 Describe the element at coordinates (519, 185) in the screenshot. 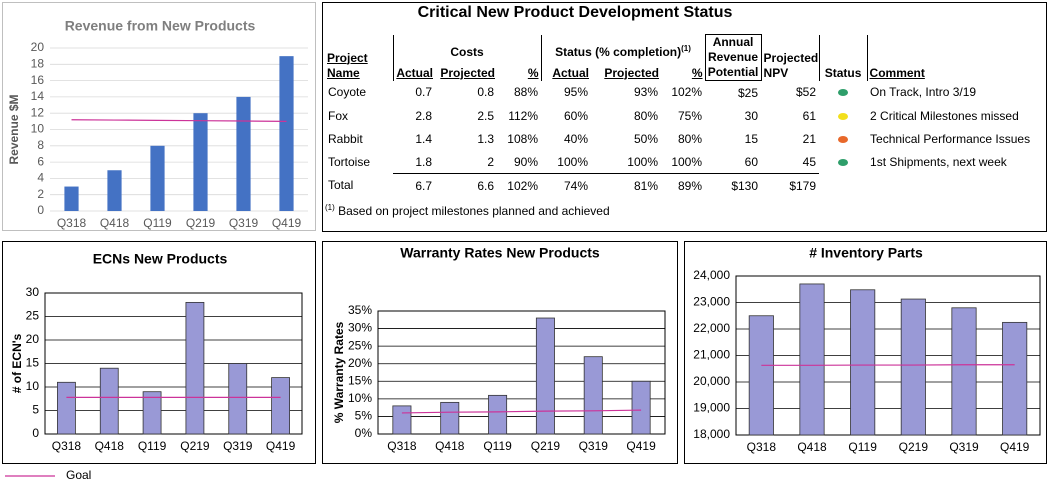

I see `total-cell: 102%` at that location.